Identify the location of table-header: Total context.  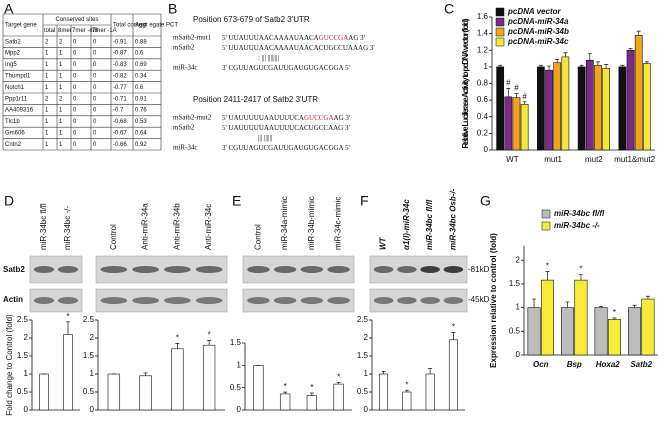
(130, 26).